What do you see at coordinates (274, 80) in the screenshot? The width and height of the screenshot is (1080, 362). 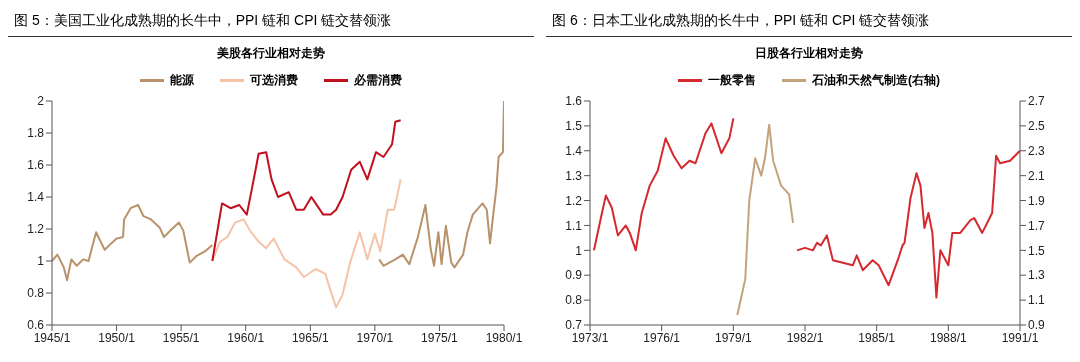 I see `legend-label: 可选消费` at bounding box center [274, 80].